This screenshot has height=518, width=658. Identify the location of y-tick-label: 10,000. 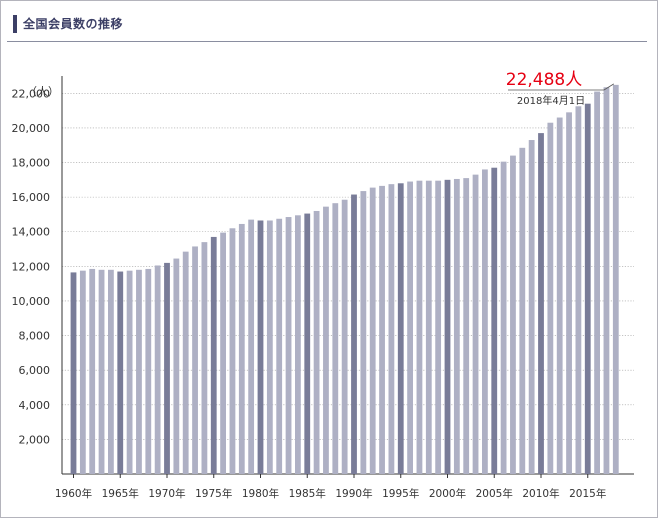
(31, 301).